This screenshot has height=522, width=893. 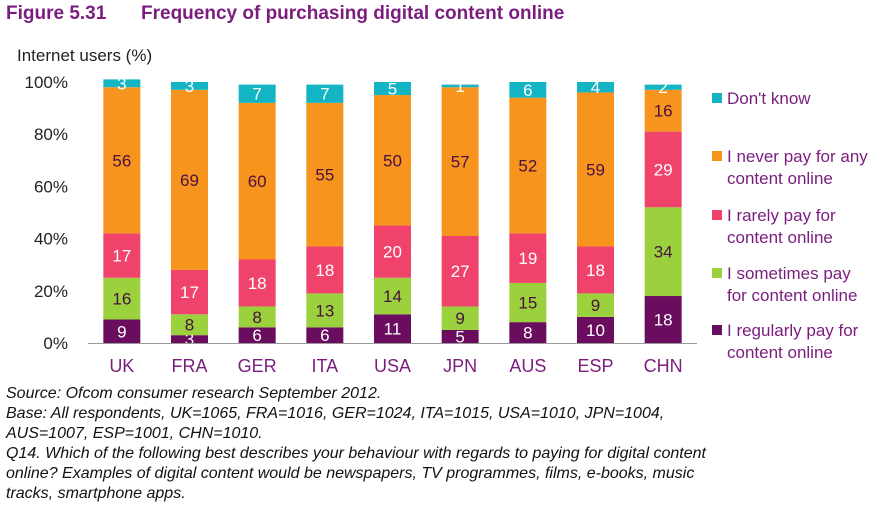 I want to click on x-tick-label: CHN, so click(x=663, y=366).